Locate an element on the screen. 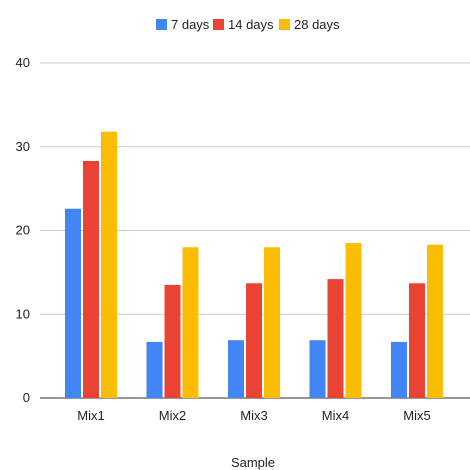 The width and height of the screenshot is (470, 470). bar-28-days-mix2 is located at coordinates (190, 322).